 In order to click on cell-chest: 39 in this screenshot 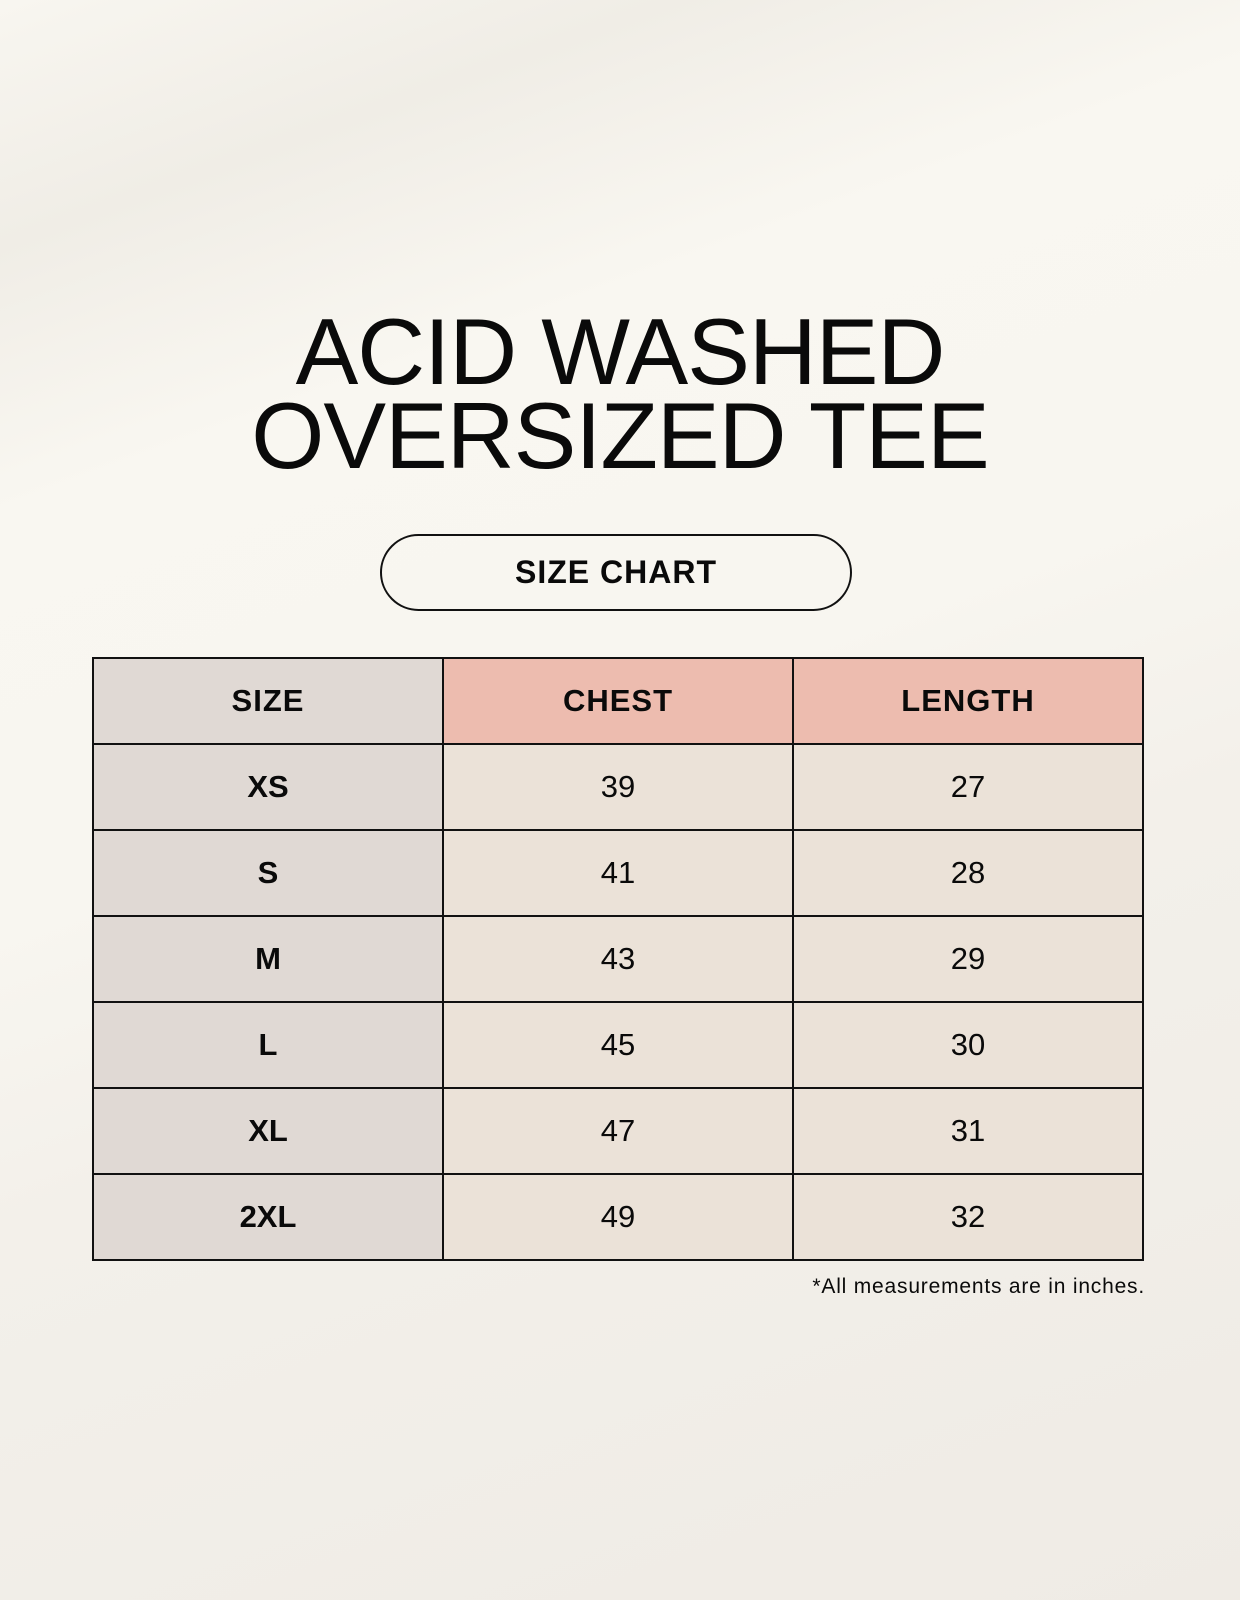, I will do `click(618, 787)`.